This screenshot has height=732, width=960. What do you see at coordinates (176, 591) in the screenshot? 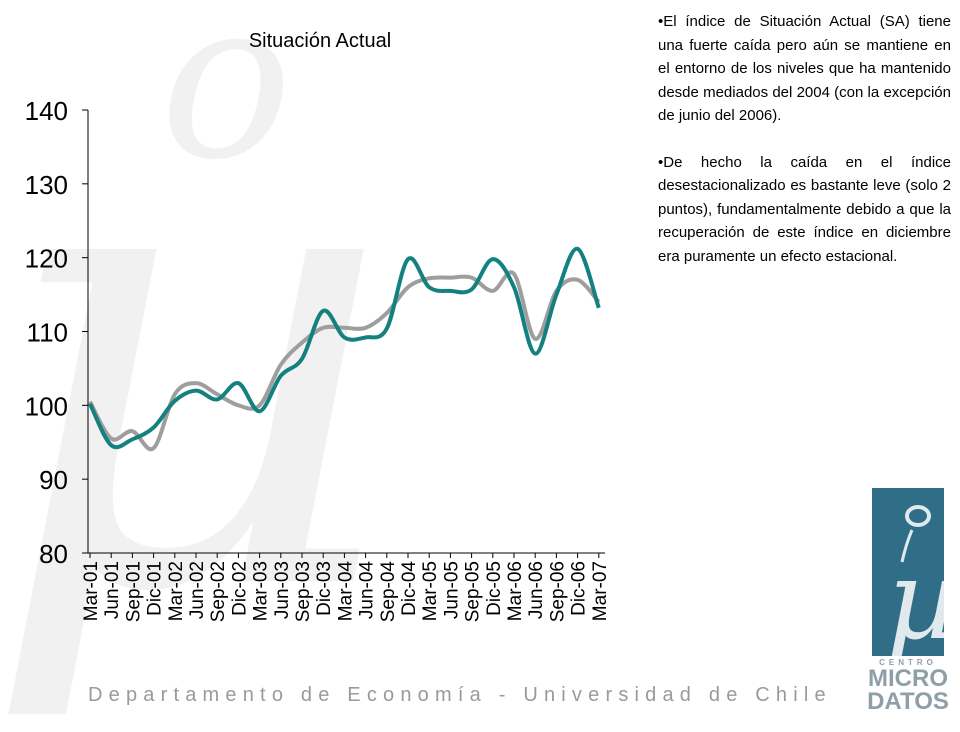
I see `x-tick-label: Mar-02` at bounding box center [176, 591].